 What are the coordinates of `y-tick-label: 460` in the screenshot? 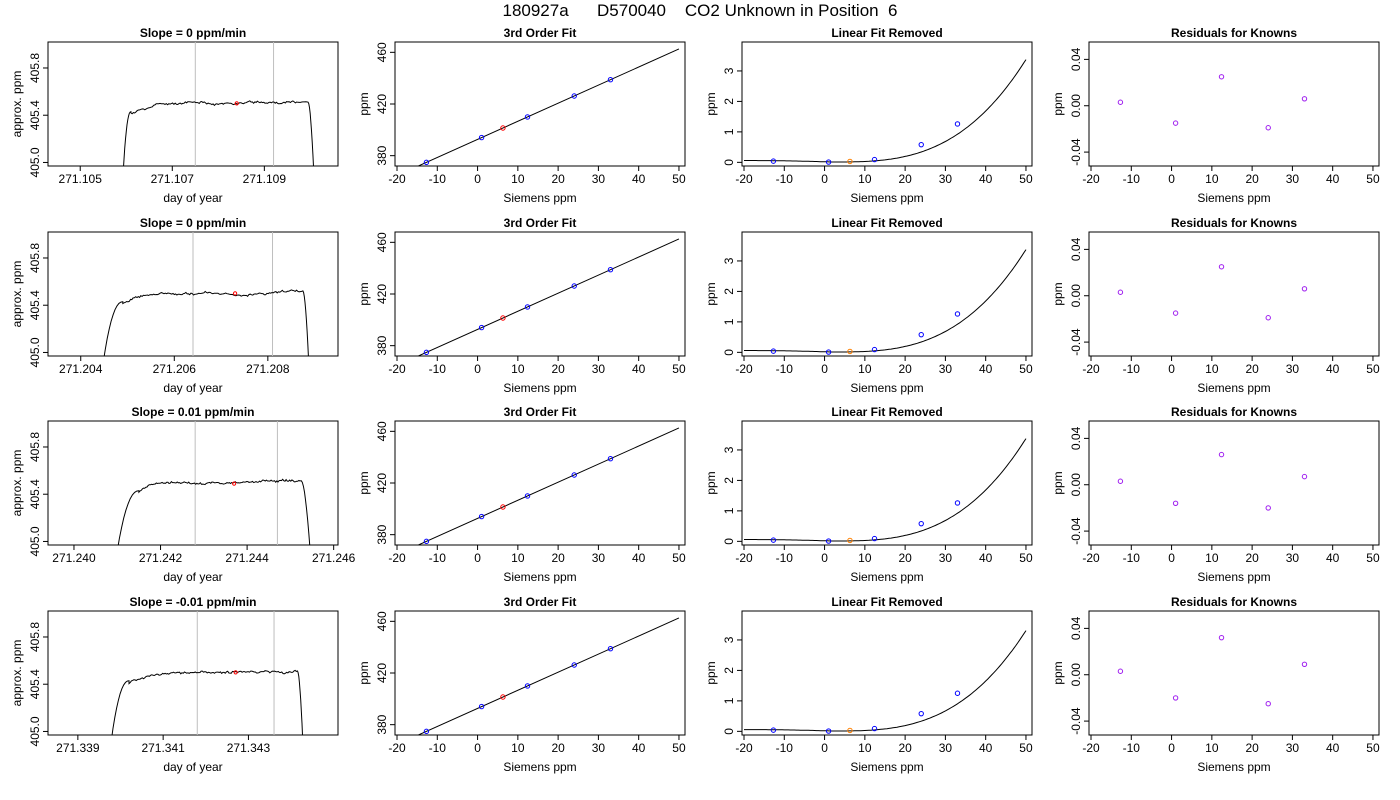 It's located at (382, 431).